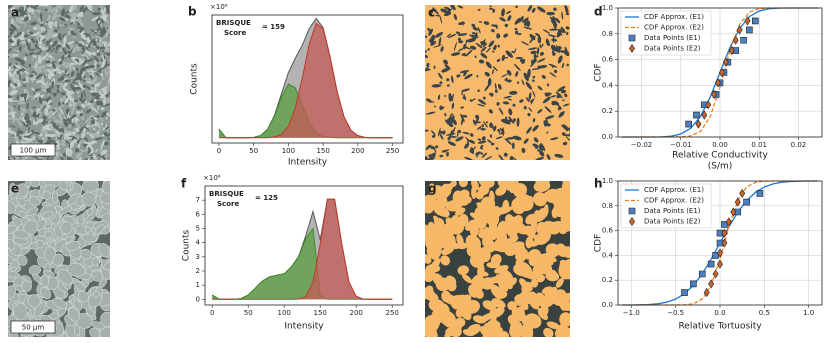 This screenshot has height=343, width=830. What do you see at coordinates (273, 27) in the screenshot?
I see `annotation-value: = 159` at bounding box center [273, 27].